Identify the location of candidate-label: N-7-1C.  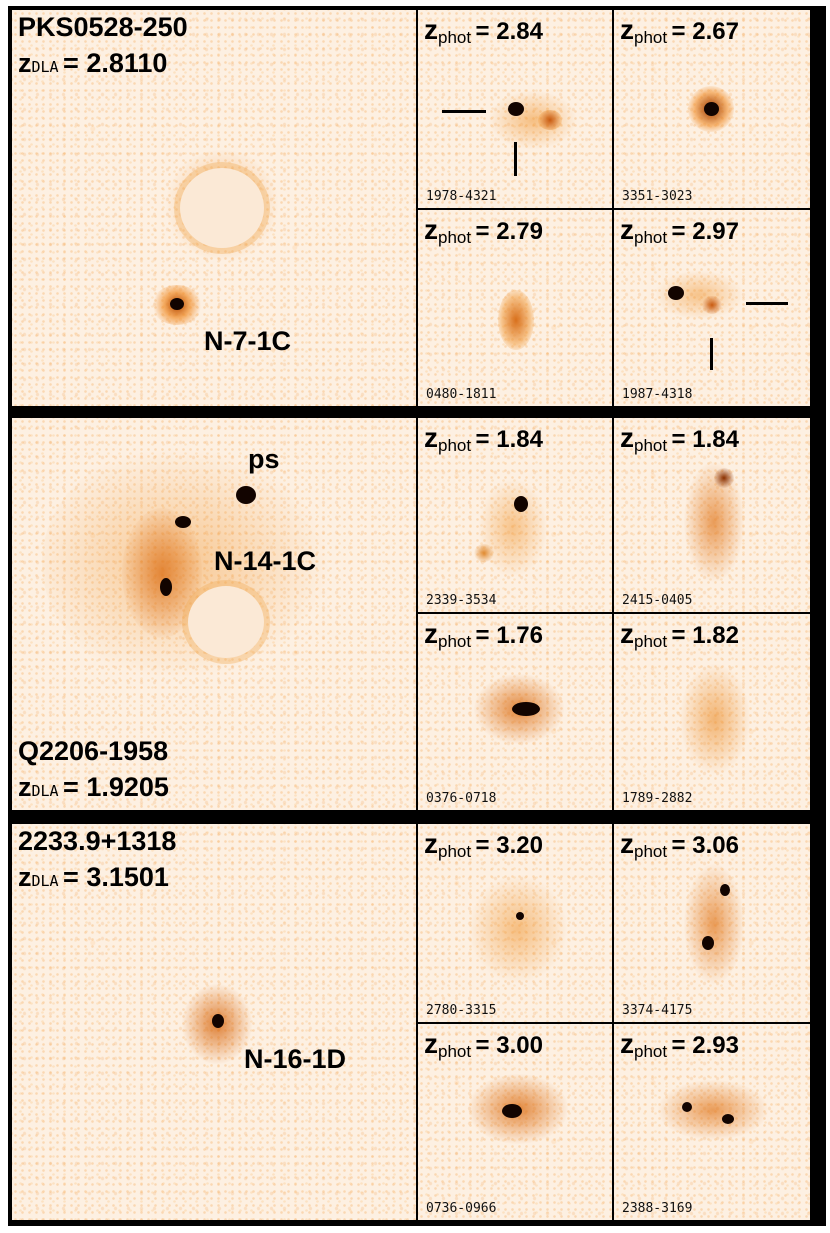
(248, 341).